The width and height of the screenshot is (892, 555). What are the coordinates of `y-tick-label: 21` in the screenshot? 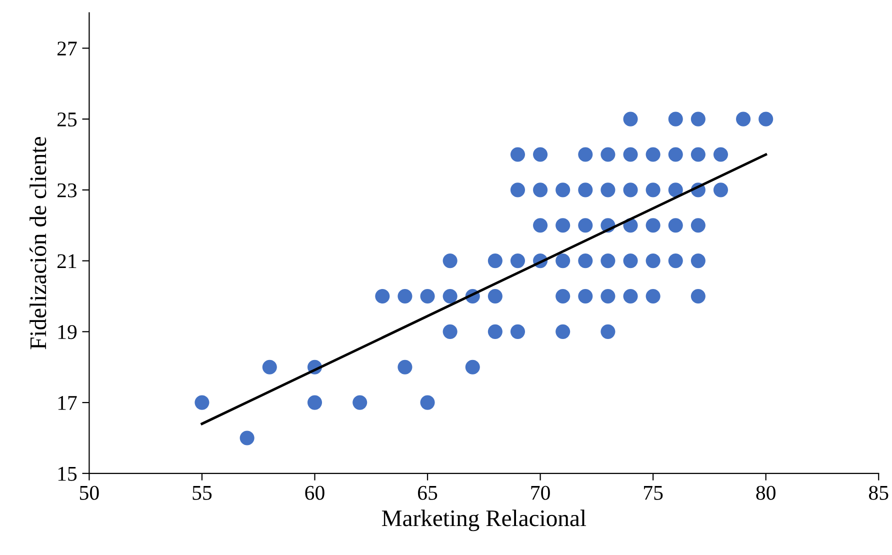 It's located at (66, 261).